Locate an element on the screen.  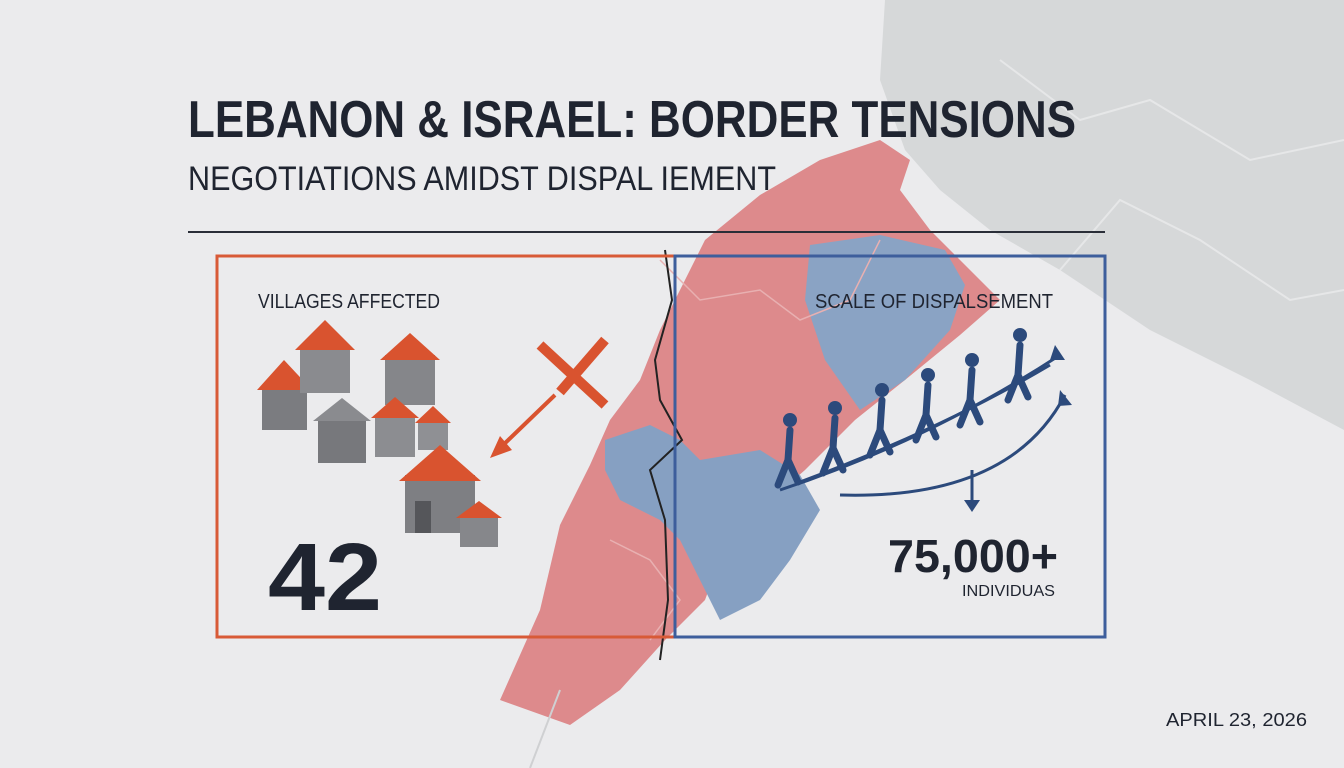
panel-value: 75,000+ is located at coordinates (973, 556).